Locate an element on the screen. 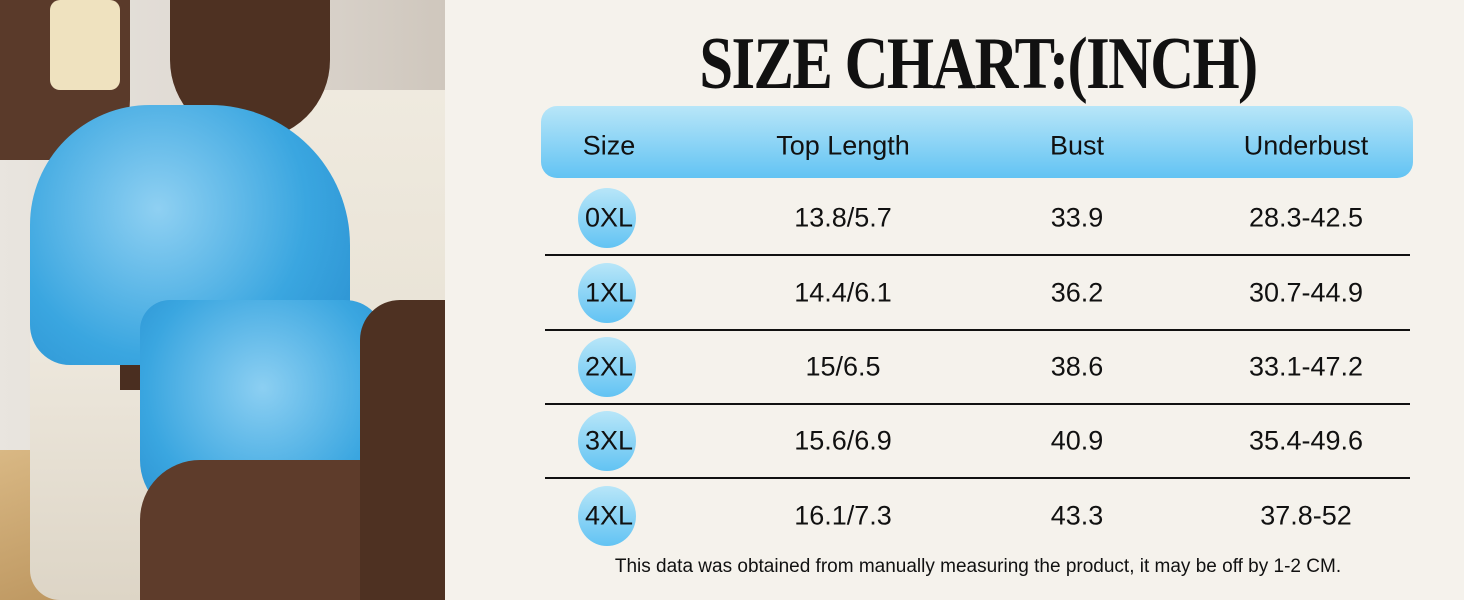 Image resolution: width=1464 pixels, height=600 pixels. cell-top-length: 15.6/6.9 is located at coordinates (843, 440).